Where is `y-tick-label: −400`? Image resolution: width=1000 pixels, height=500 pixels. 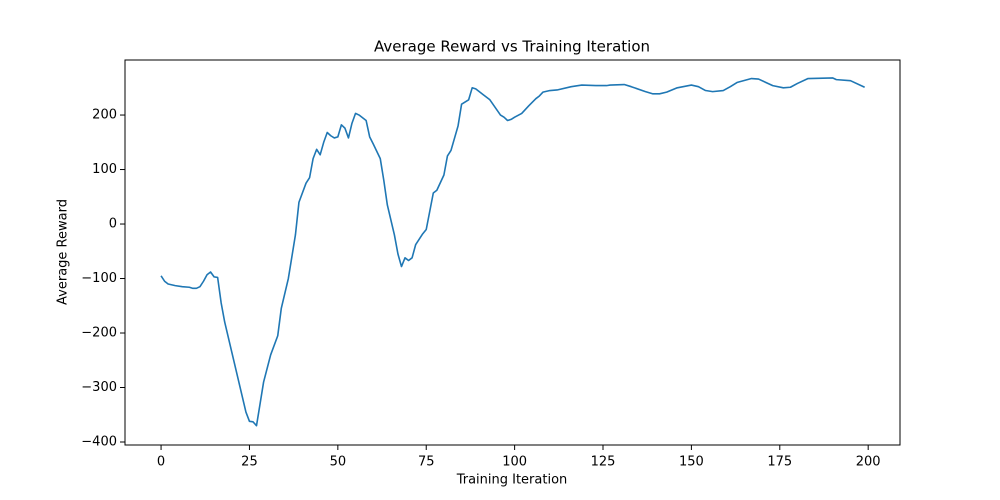
y-tick-label: −400 is located at coordinates (99, 442).